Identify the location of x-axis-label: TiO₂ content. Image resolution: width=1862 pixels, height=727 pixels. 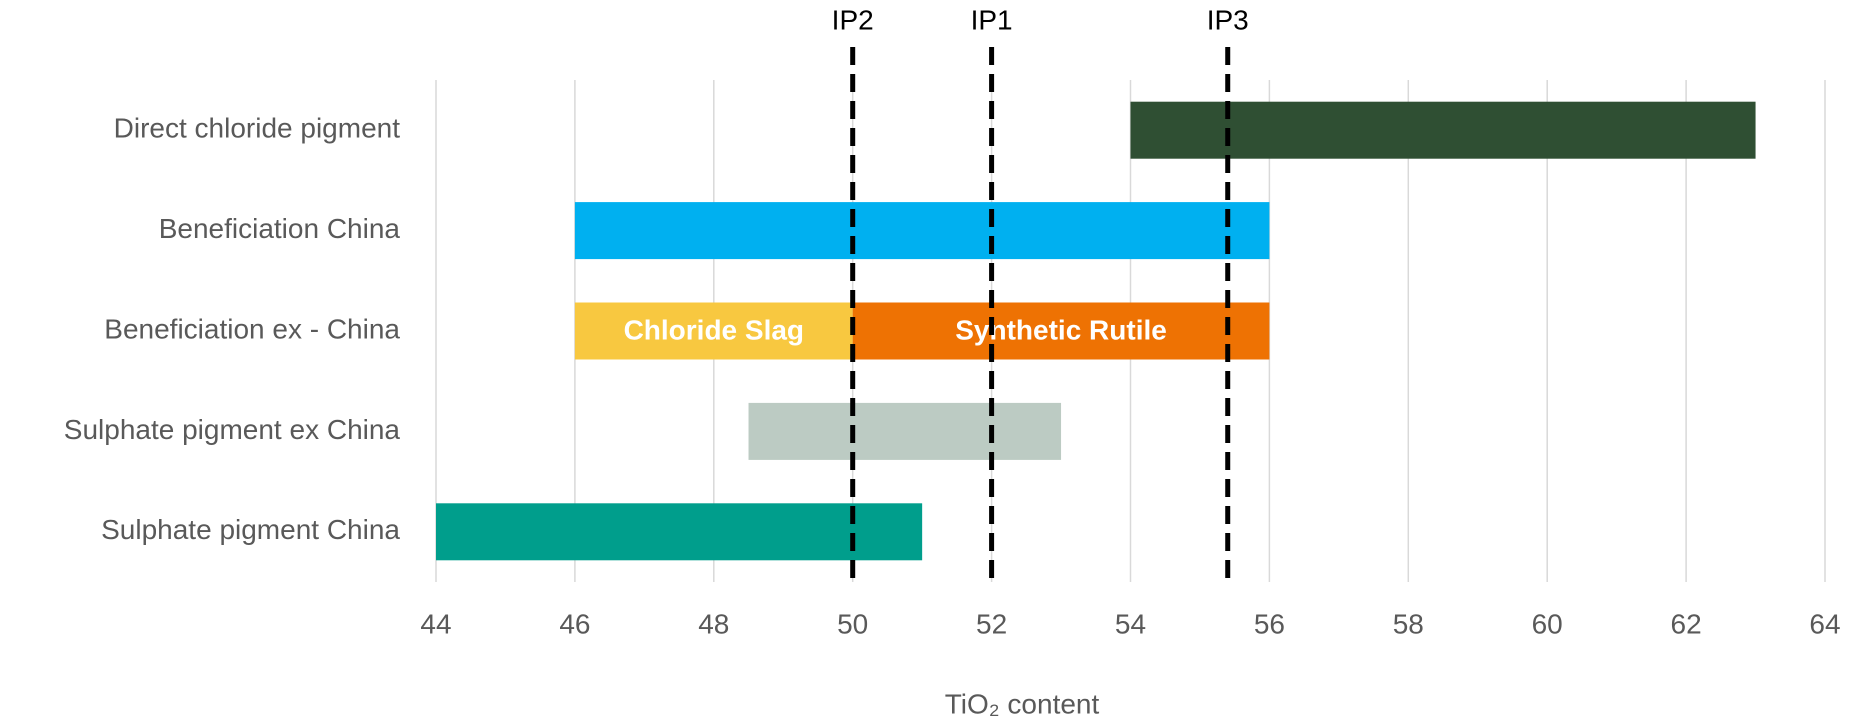
(1022, 703).